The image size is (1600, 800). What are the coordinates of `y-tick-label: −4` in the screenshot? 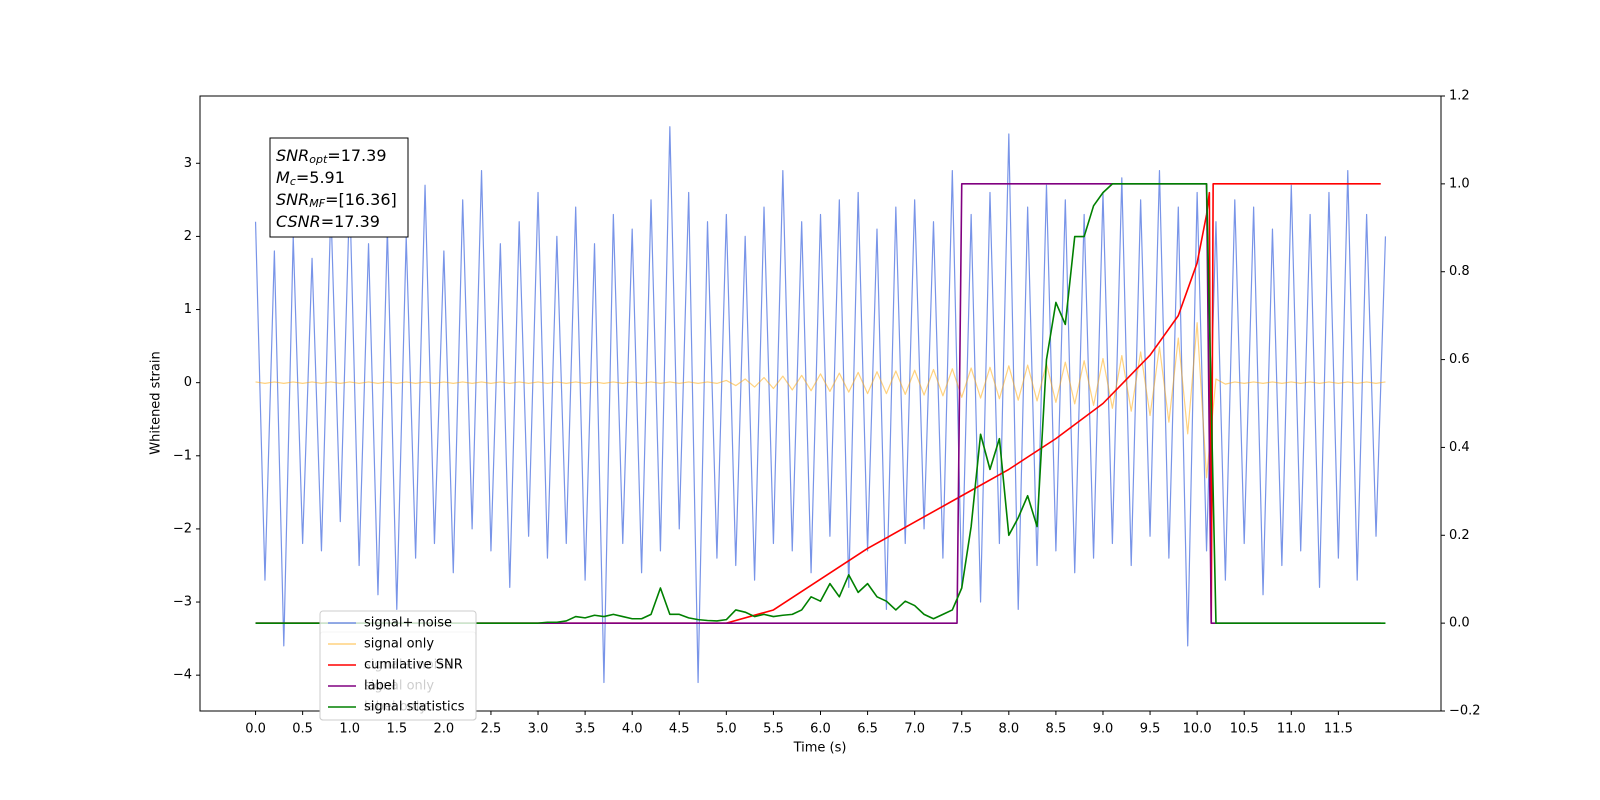 It's located at (182, 675).